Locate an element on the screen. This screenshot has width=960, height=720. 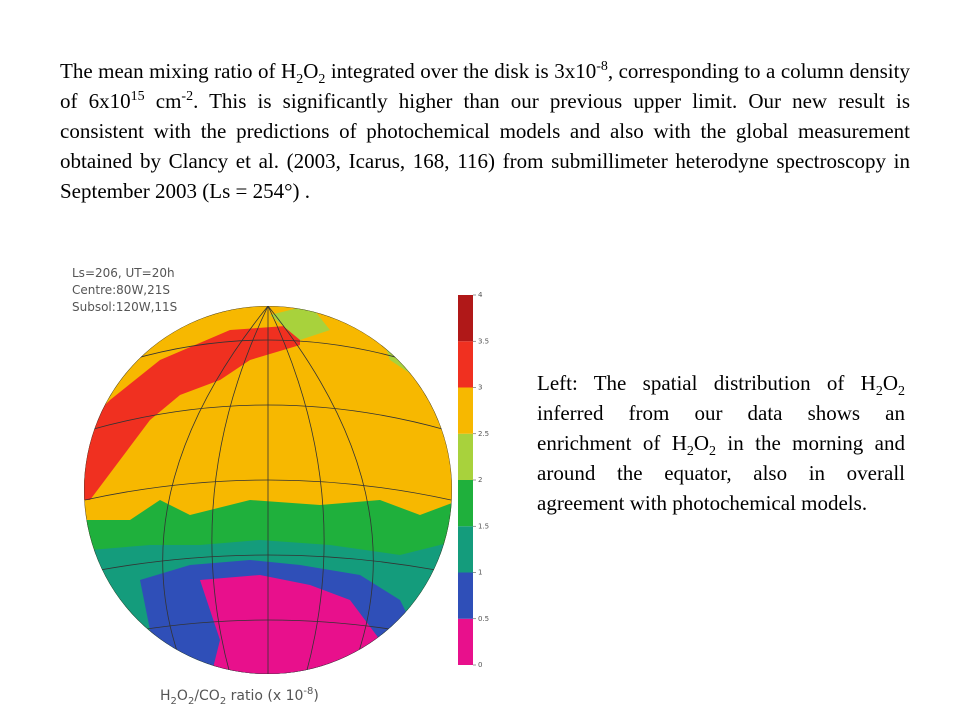
colorbar-tick-label: 1.5 is located at coordinates (483, 526).